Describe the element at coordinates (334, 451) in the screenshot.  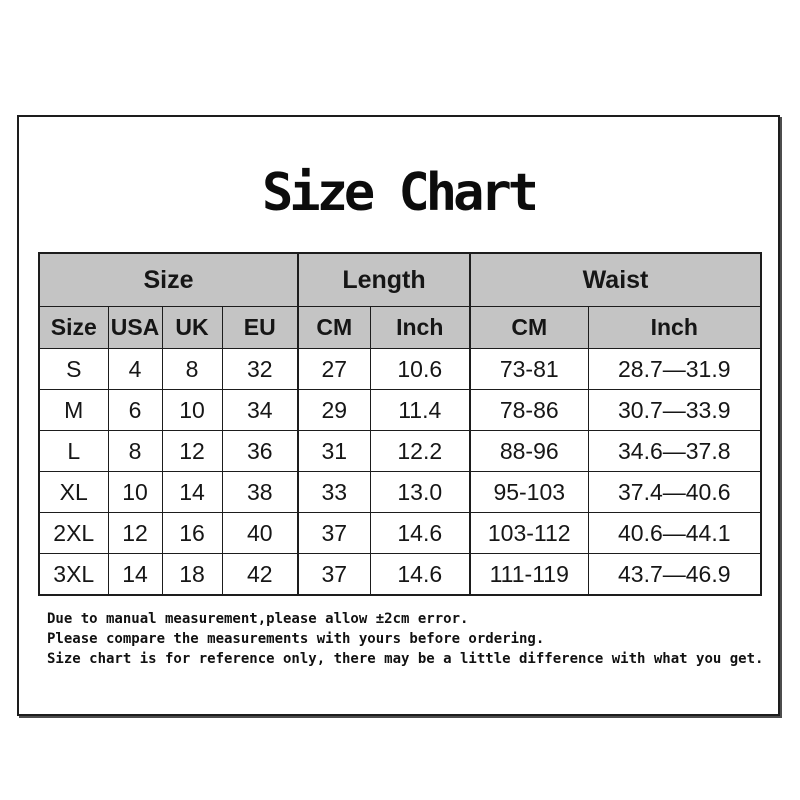
I see `table-cell: 31` at that location.